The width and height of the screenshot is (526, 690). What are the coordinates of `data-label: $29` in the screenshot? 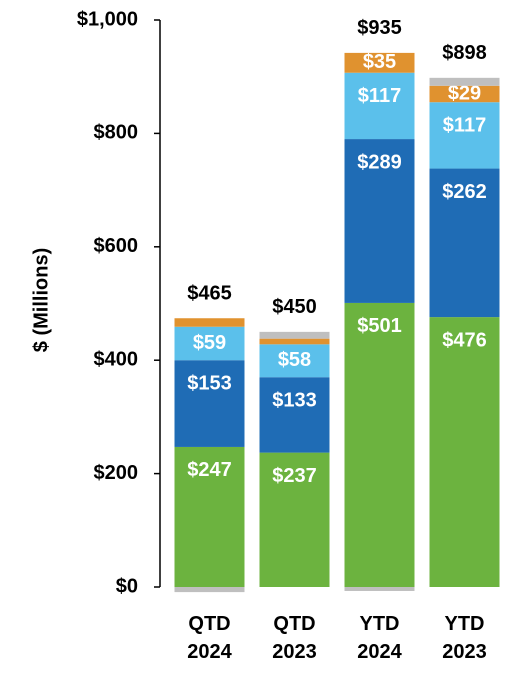 It's located at (464, 93).